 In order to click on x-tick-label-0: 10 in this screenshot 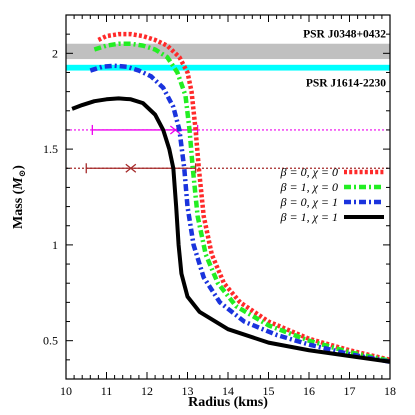, I will do `click(66, 391)`.